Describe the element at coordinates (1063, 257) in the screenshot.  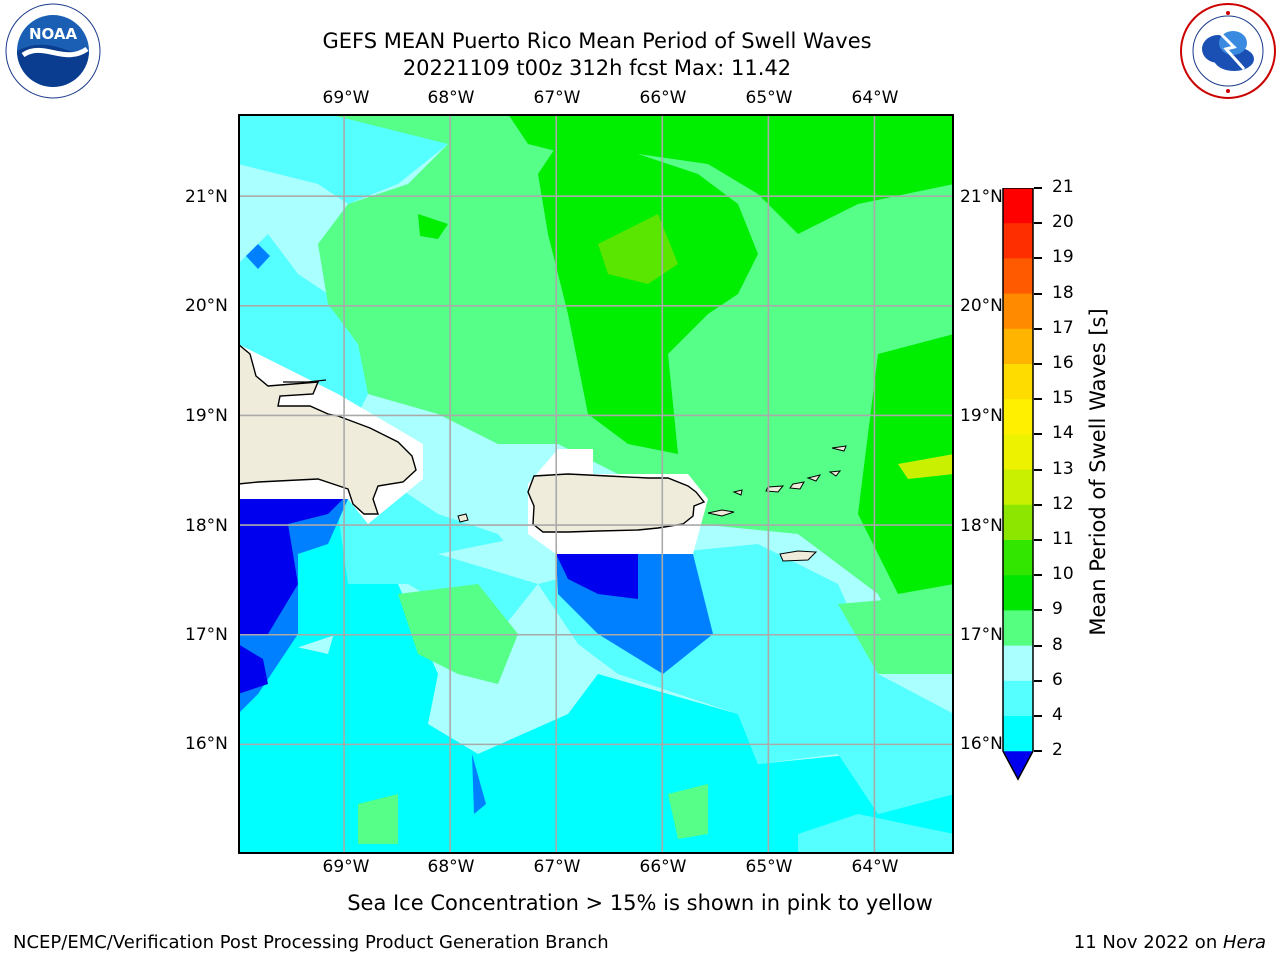
I see `colorbar-tick-label: 19` at that location.